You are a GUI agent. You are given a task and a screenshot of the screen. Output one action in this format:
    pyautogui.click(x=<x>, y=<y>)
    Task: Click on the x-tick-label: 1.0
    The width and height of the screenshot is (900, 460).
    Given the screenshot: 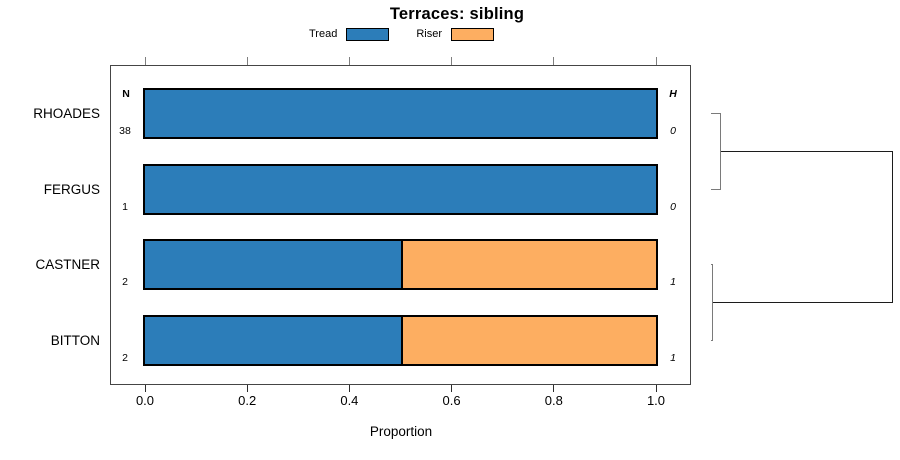 What is the action you would take?
    pyautogui.click(x=656, y=400)
    